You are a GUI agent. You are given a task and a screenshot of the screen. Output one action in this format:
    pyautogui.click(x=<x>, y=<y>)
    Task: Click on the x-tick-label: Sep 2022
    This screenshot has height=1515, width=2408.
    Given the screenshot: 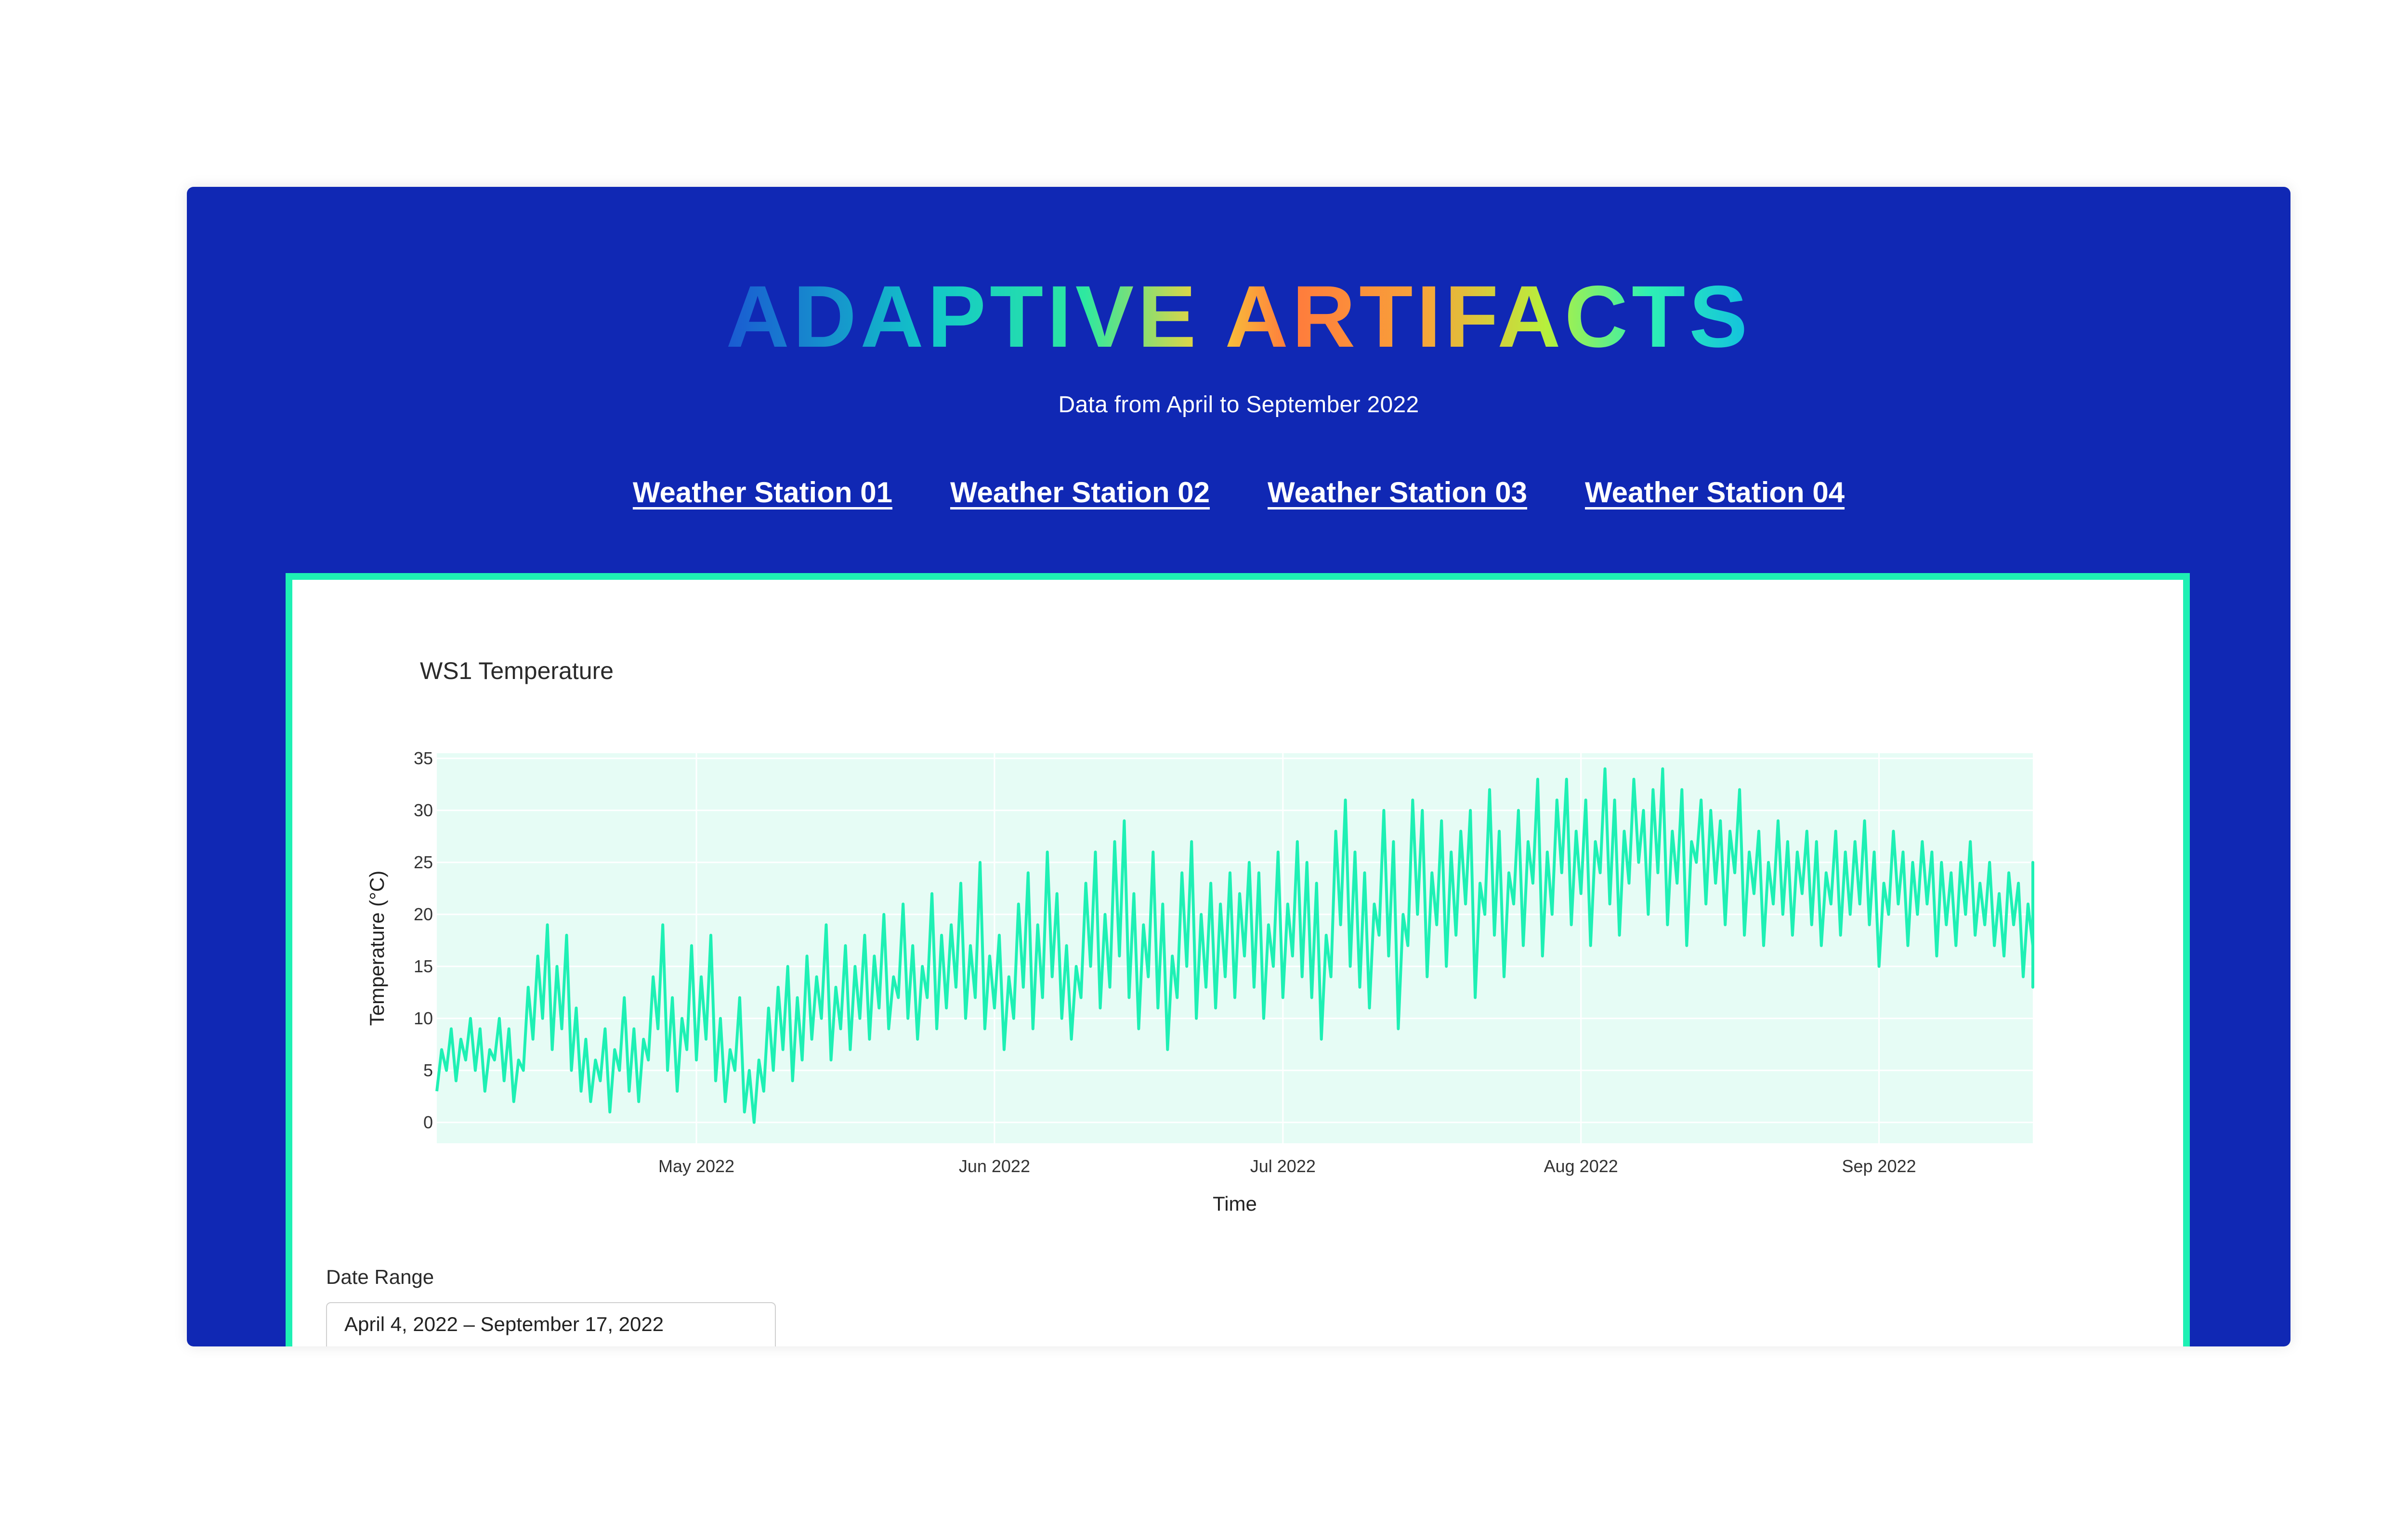 What is the action you would take?
    pyautogui.click(x=1879, y=1166)
    